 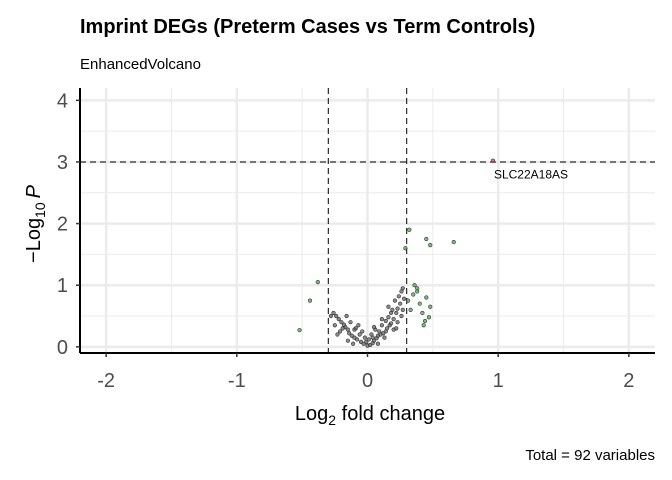 I want to click on x-tick-label: 2, so click(x=628, y=381).